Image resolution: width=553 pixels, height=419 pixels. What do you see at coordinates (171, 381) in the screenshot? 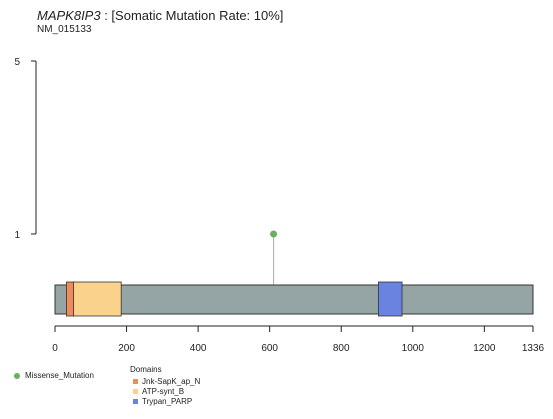
I see `domain-legend-label: Jnk-SapK_ap_N` at bounding box center [171, 381].